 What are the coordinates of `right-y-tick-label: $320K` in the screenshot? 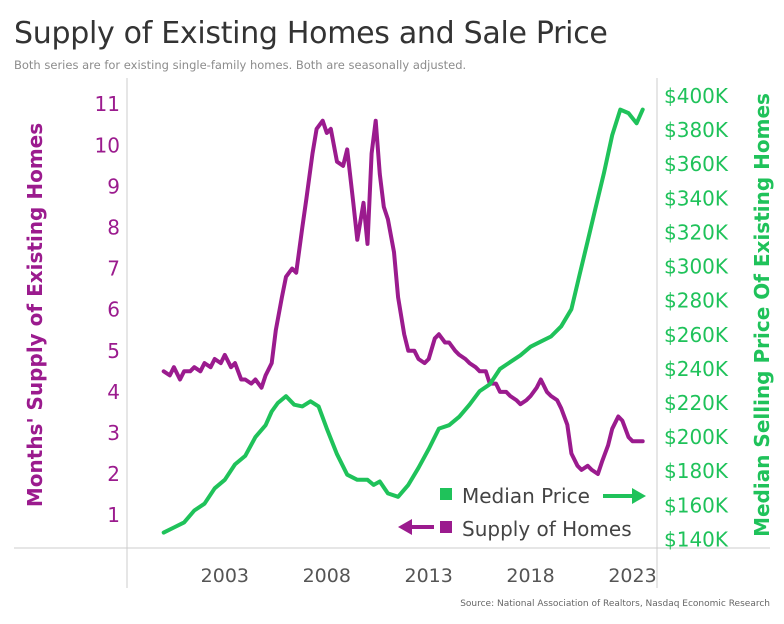 It's located at (696, 232).